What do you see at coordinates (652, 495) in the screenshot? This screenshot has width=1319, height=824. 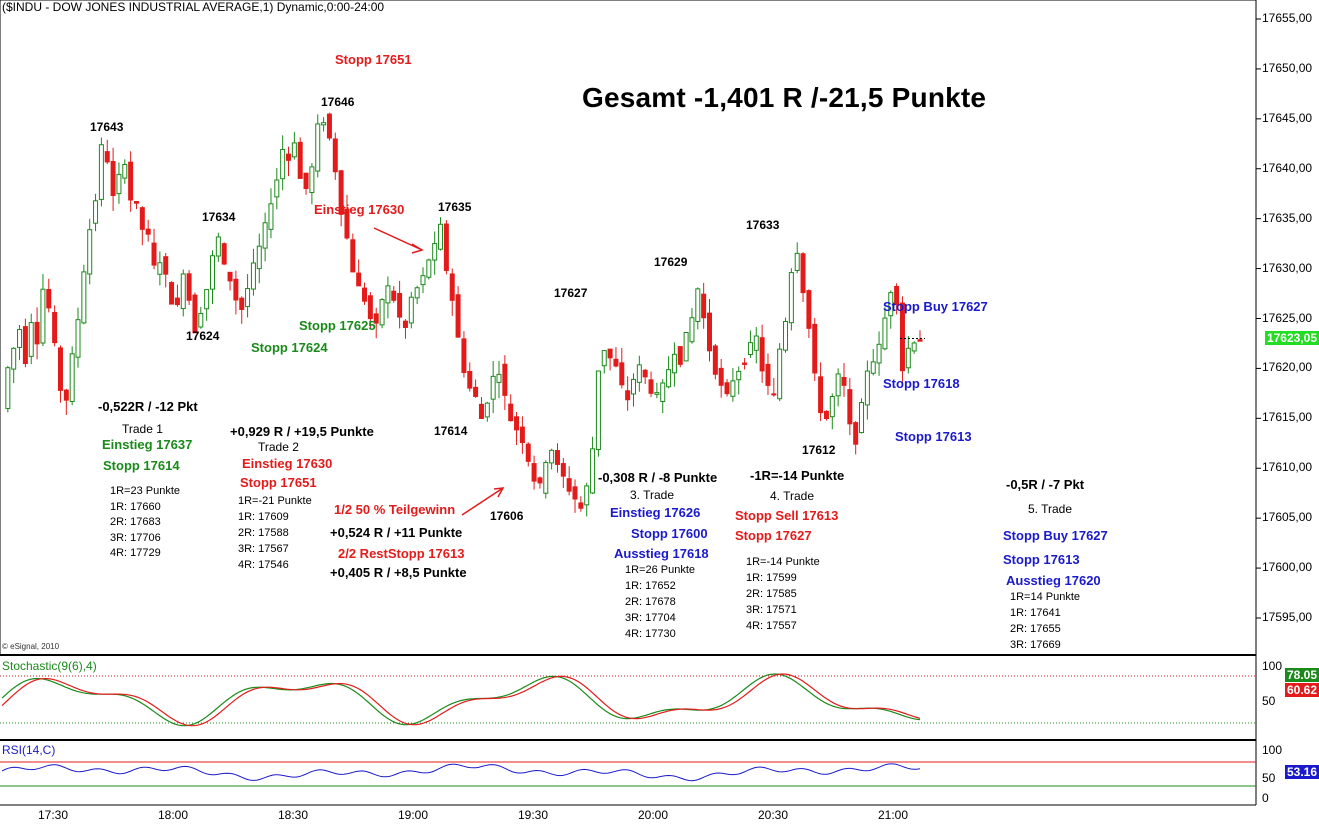 I see `trade3-name: 3. Trade` at bounding box center [652, 495].